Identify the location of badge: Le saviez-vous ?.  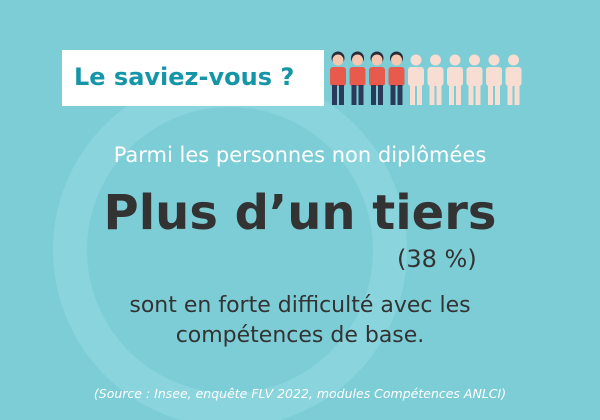
(193, 78).